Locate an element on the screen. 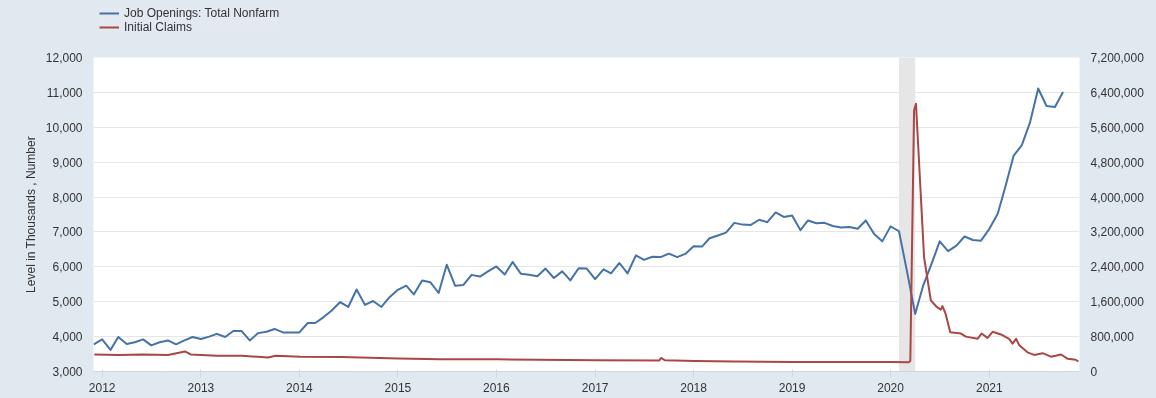  y-tick-label: 9,000 is located at coordinates (67, 162).